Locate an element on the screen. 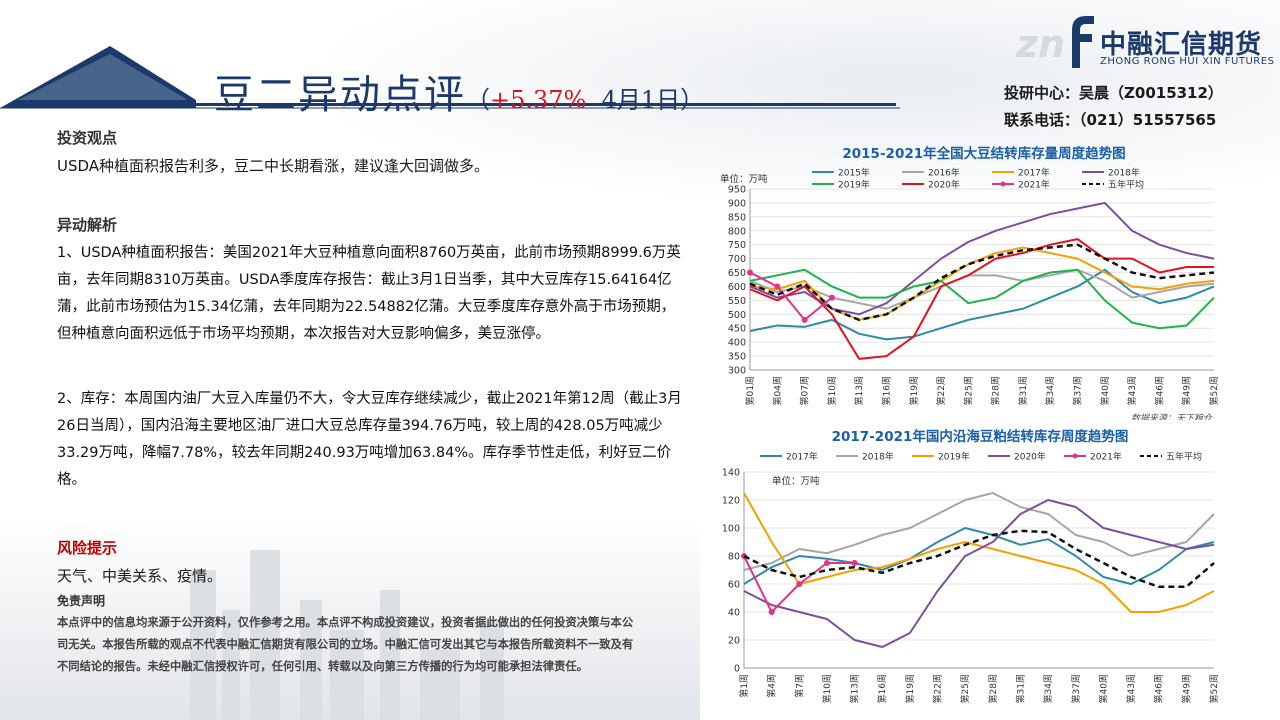 This screenshot has height=720, width=1280. y-tick-label: 700 is located at coordinates (737, 259).